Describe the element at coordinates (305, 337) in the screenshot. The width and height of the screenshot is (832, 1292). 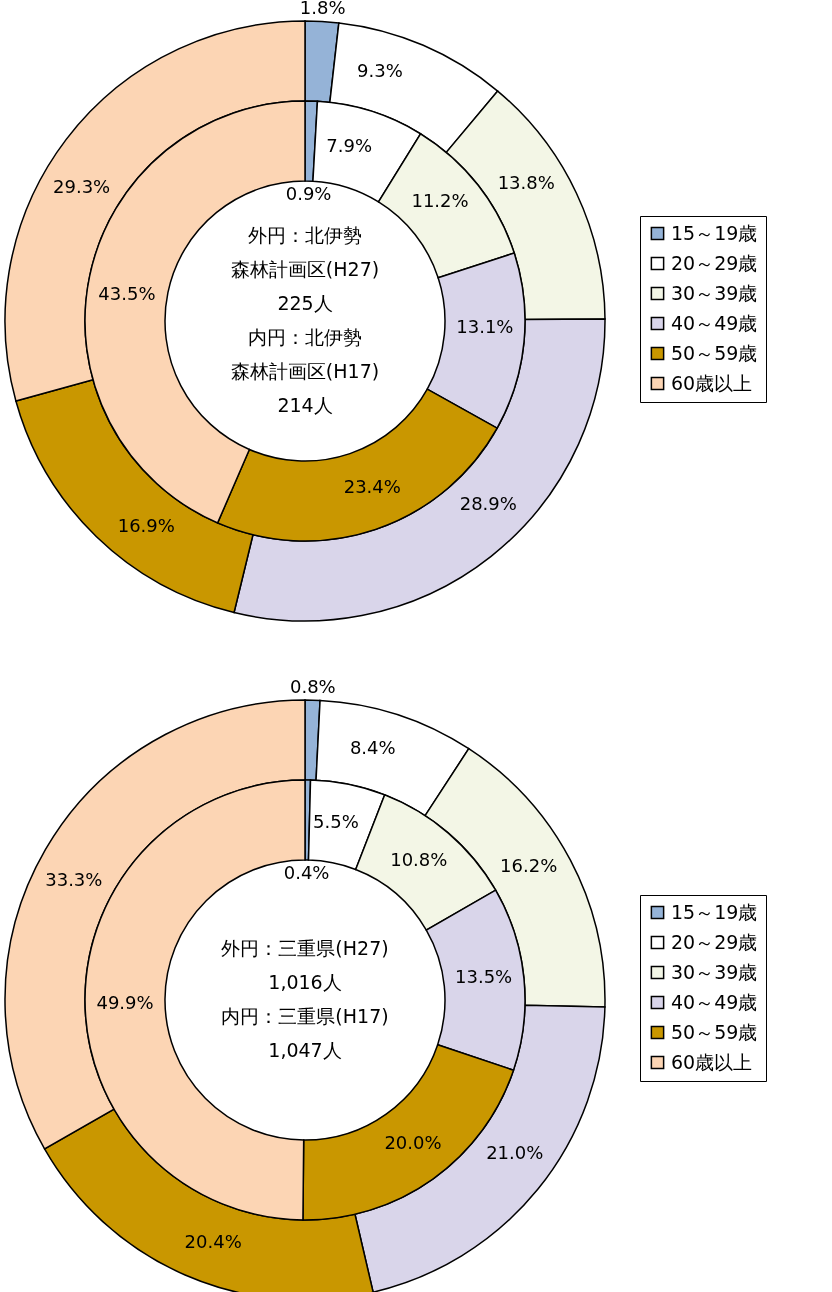
I see `text: 内円：北伊勢` at that location.